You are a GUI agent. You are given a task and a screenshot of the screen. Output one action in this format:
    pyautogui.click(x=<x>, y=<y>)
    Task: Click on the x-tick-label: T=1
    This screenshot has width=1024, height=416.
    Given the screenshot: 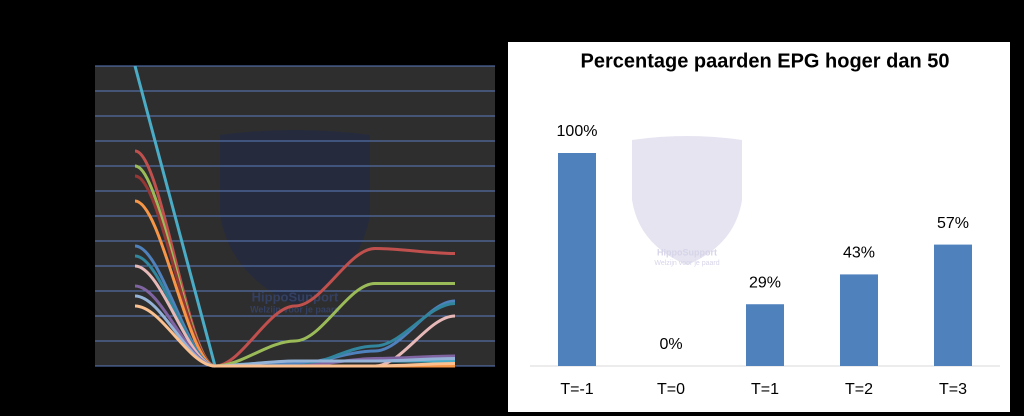 What is the action you would take?
    pyautogui.click(x=765, y=389)
    